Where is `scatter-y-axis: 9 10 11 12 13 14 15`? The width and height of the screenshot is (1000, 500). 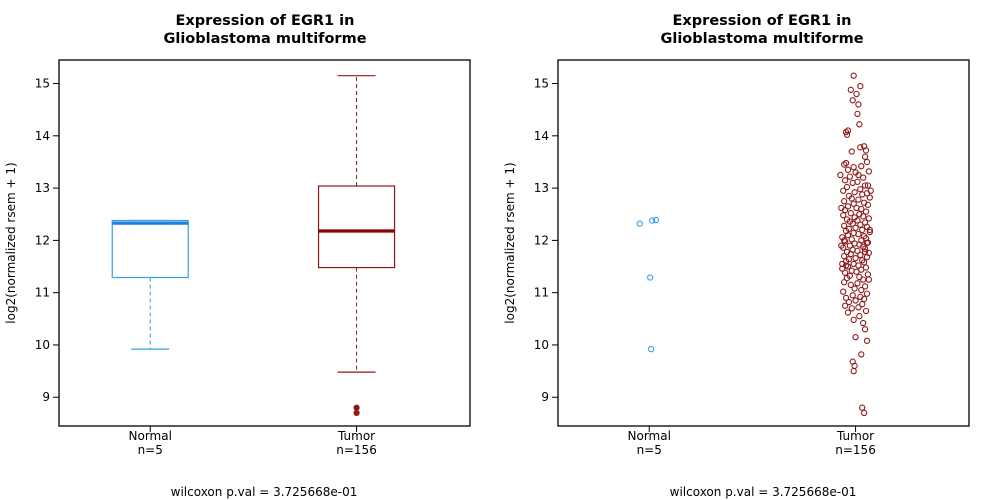
scatter-y-axis: 9 10 11 12 13 14 15 is located at coordinates (546, 240).